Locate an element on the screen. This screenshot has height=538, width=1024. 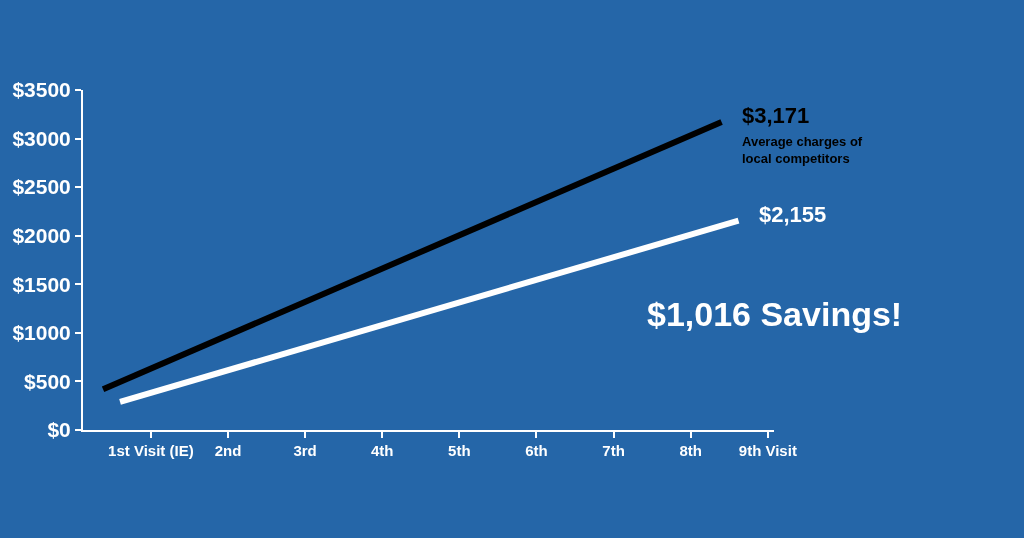
x-tick-label: 4th is located at coordinates (382, 450).